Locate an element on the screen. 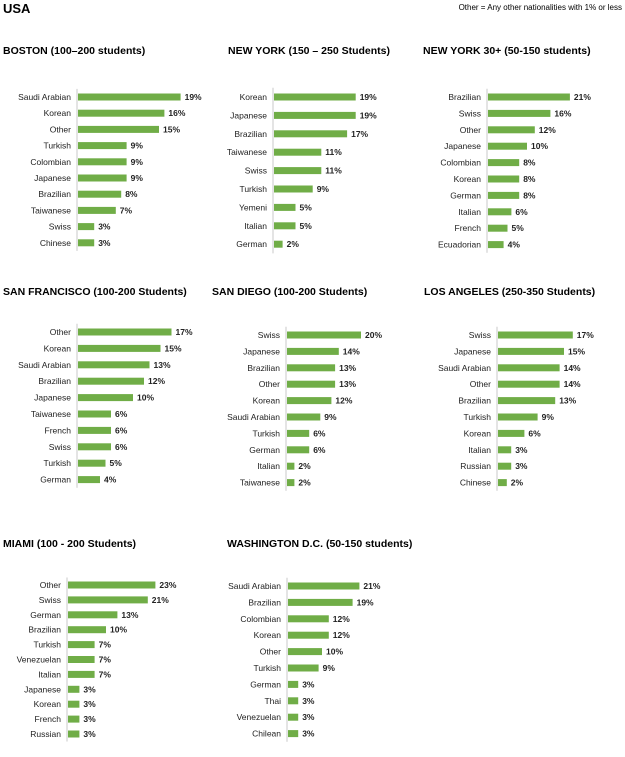  chart-title: NEW YORK 30+ (50-150 students) is located at coordinates (507, 51).